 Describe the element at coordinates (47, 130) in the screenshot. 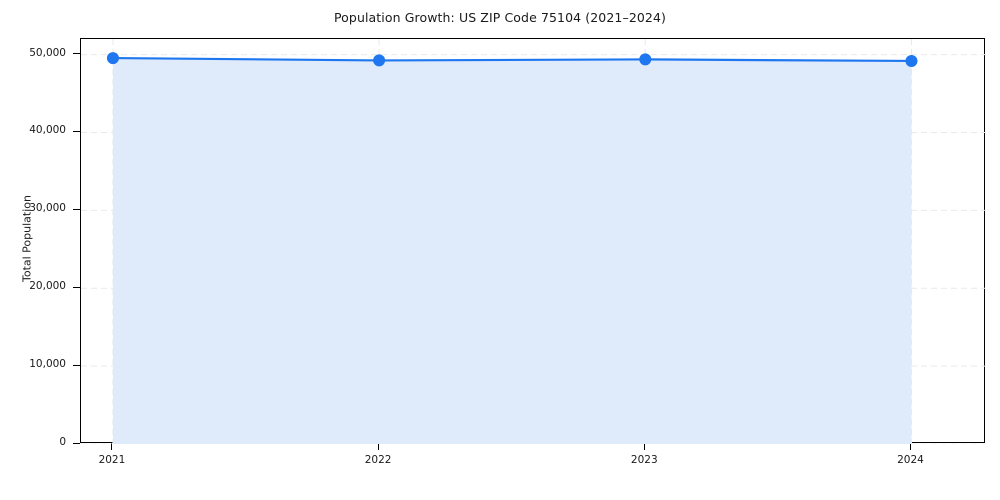

I see `y-tick-label: 40,000` at that location.